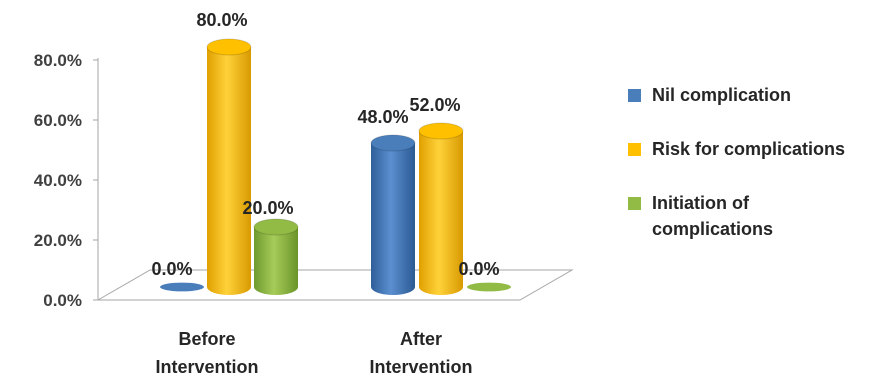 This screenshot has width=895, height=379. What do you see at coordinates (434, 105) in the screenshot?
I see `data-label: 52.0%` at bounding box center [434, 105].